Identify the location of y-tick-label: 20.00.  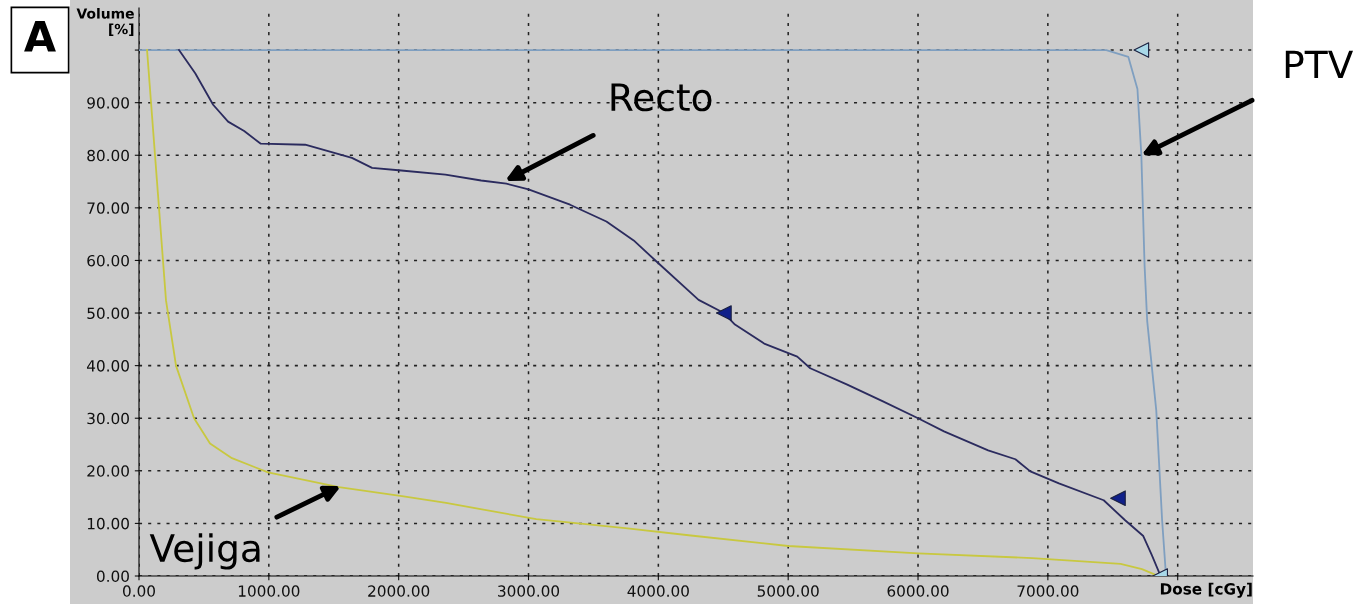
(108, 471).